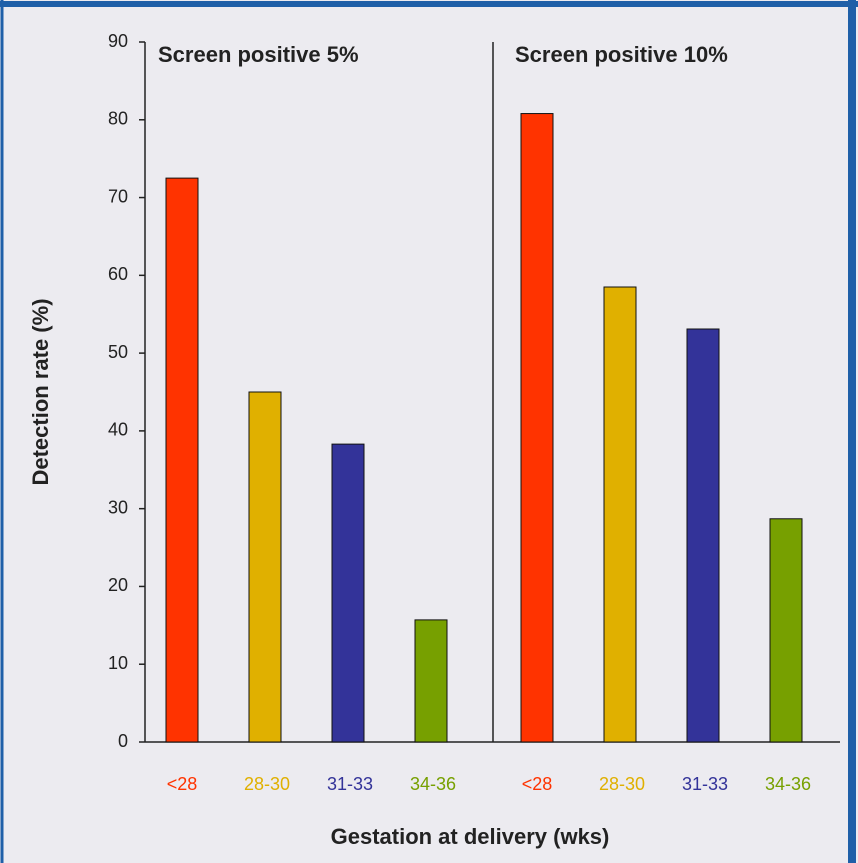  I want to click on y-tick-label: 70, so click(118, 196).